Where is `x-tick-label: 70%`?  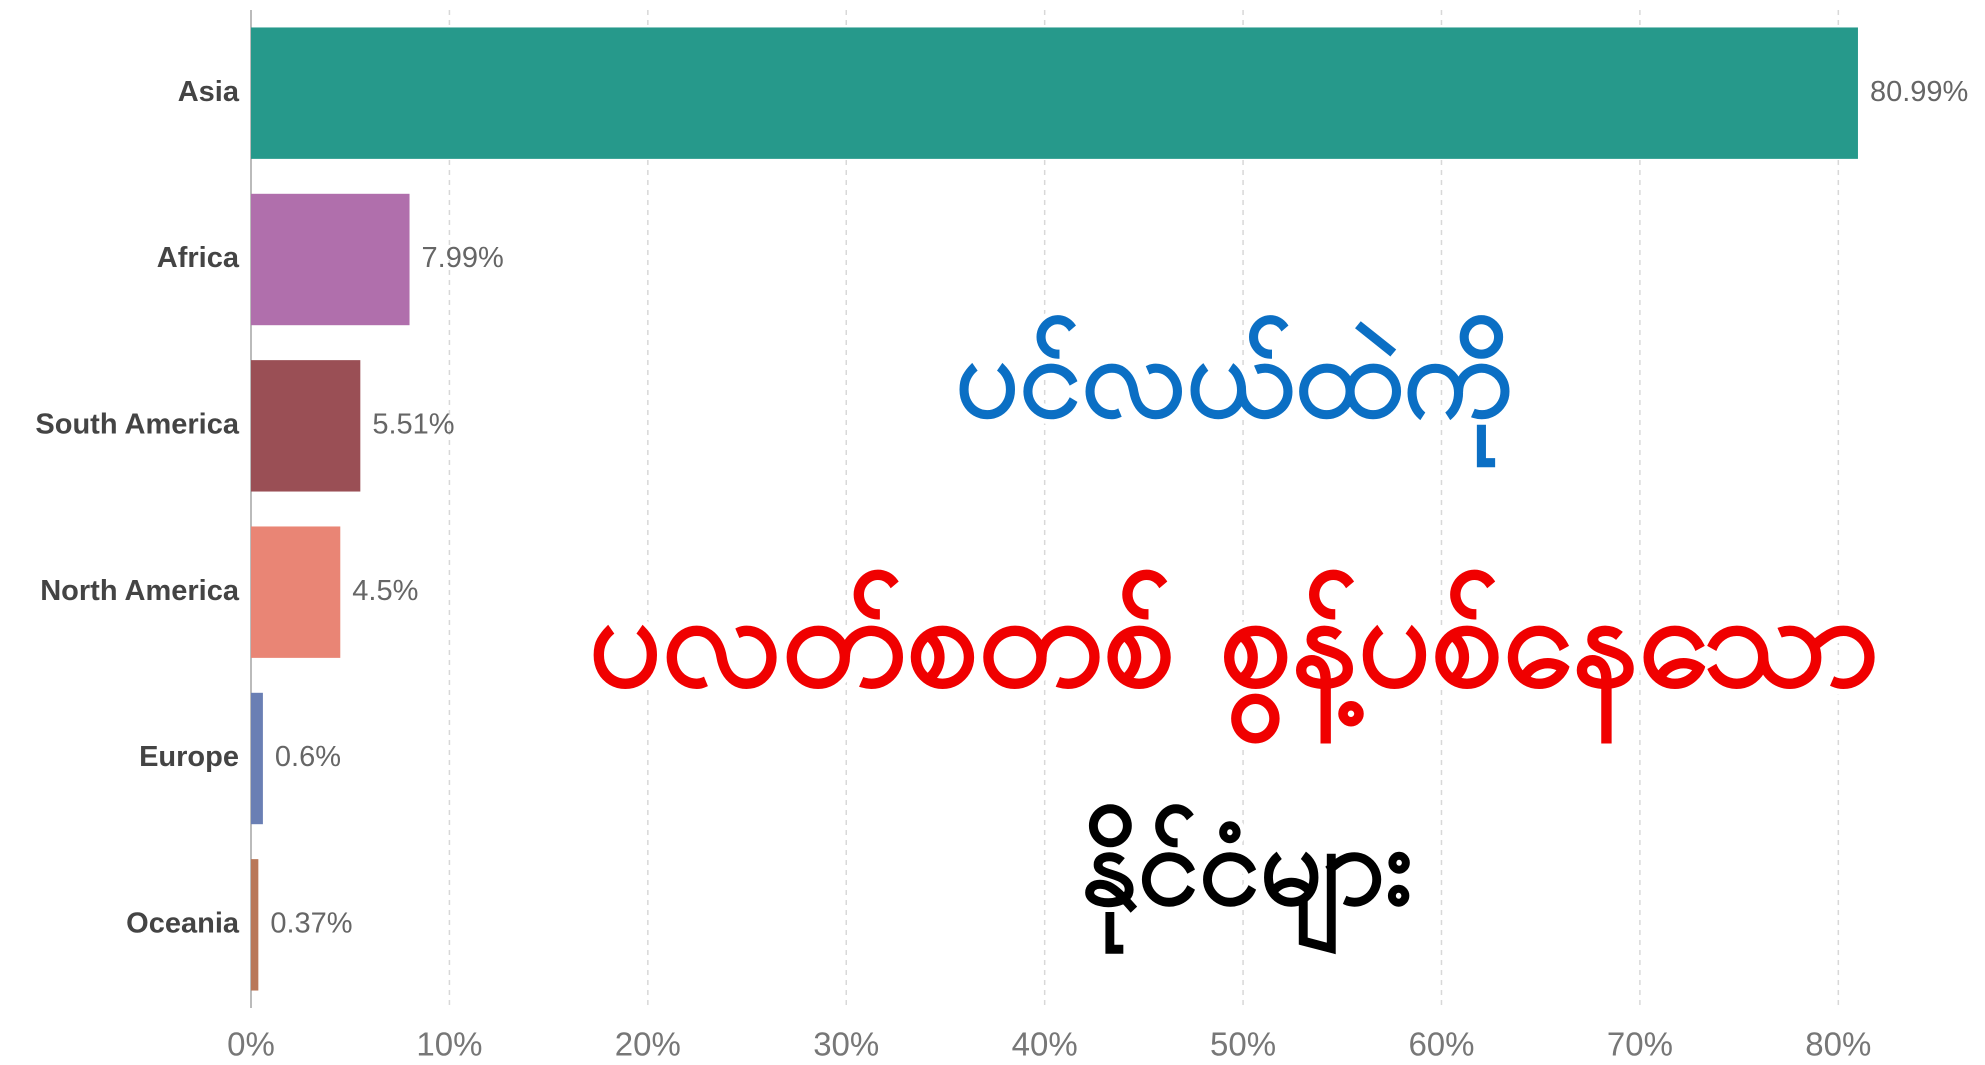 x-tick-label: 70% is located at coordinates (1640, 1044).